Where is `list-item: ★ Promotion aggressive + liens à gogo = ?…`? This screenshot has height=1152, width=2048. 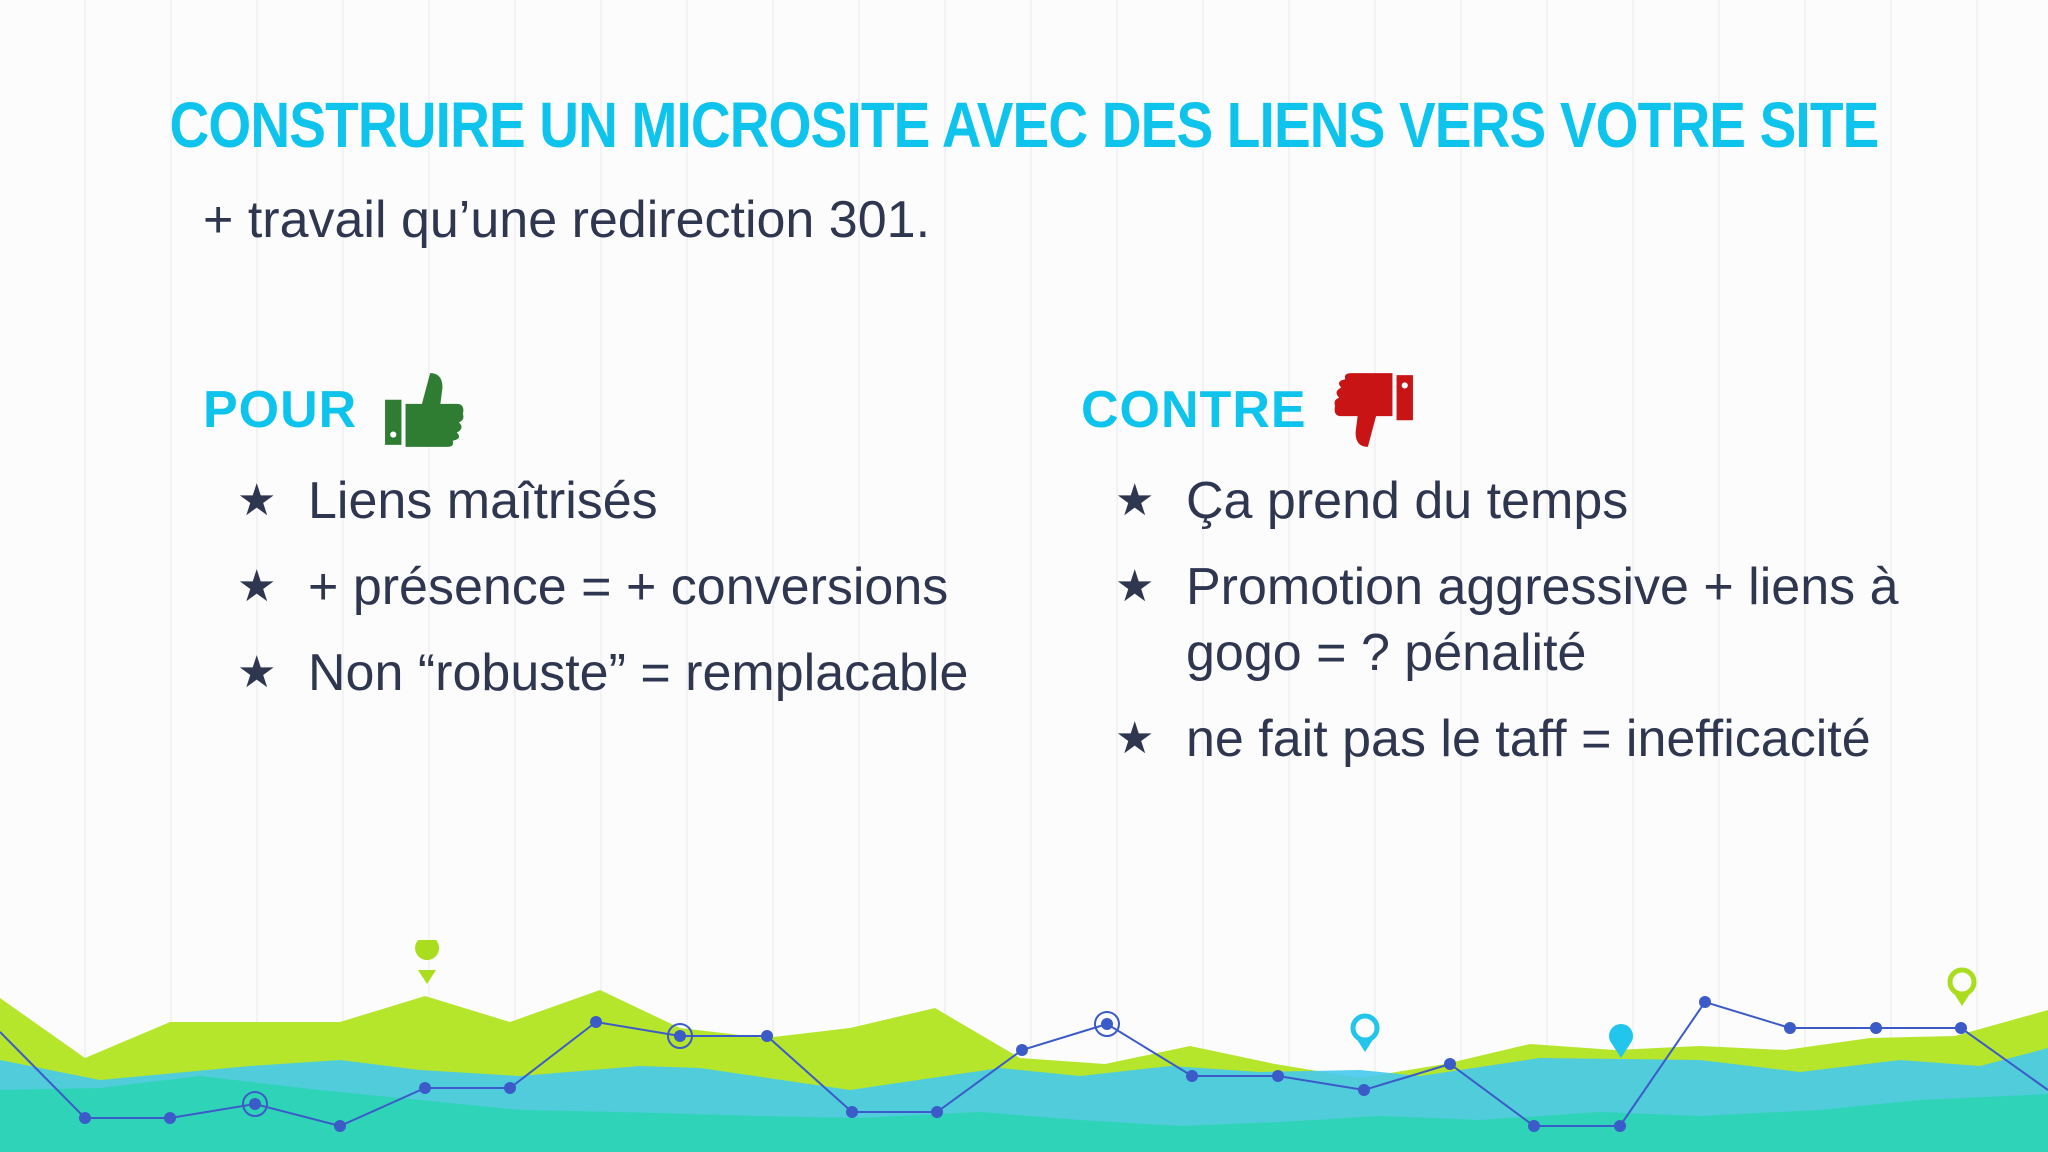 list-item: ★ Promotion aggressive + liens à gogo = ?… is located at coordinates (1540, 620).